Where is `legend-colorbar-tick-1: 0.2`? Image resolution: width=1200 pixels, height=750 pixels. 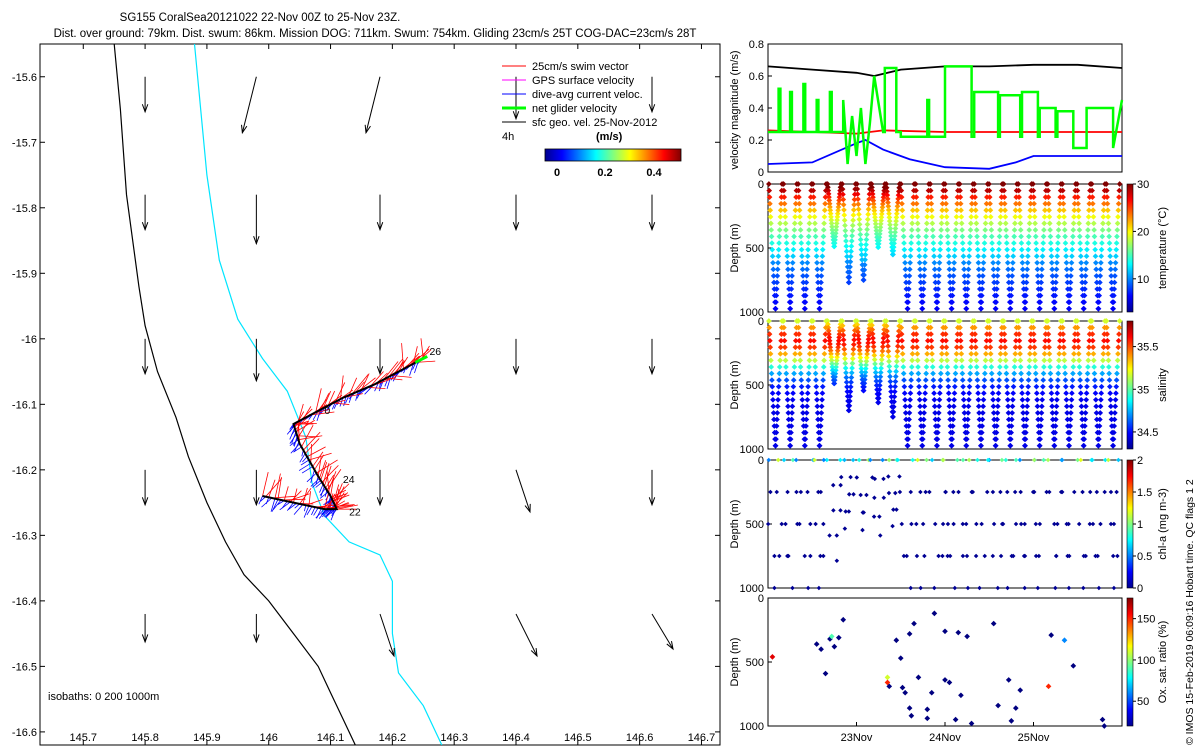 legend-colorbar-tick-1: 0.2 is located at coordinates (604, 173).